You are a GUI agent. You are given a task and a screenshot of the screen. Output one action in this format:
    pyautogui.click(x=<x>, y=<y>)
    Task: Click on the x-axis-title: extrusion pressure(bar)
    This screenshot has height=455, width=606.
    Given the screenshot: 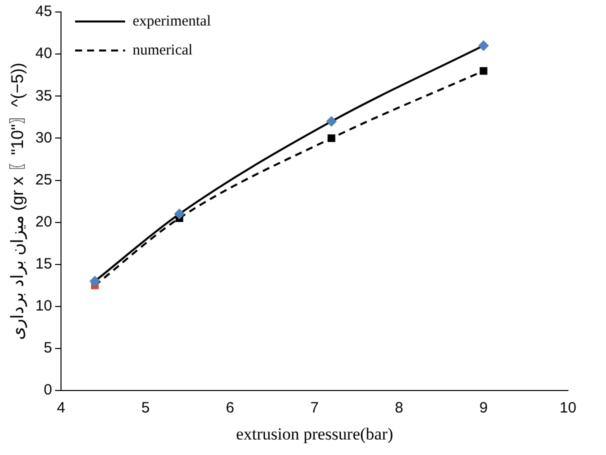 What is the action you would take?
    pyautogui.click(x=315, y=434)
    